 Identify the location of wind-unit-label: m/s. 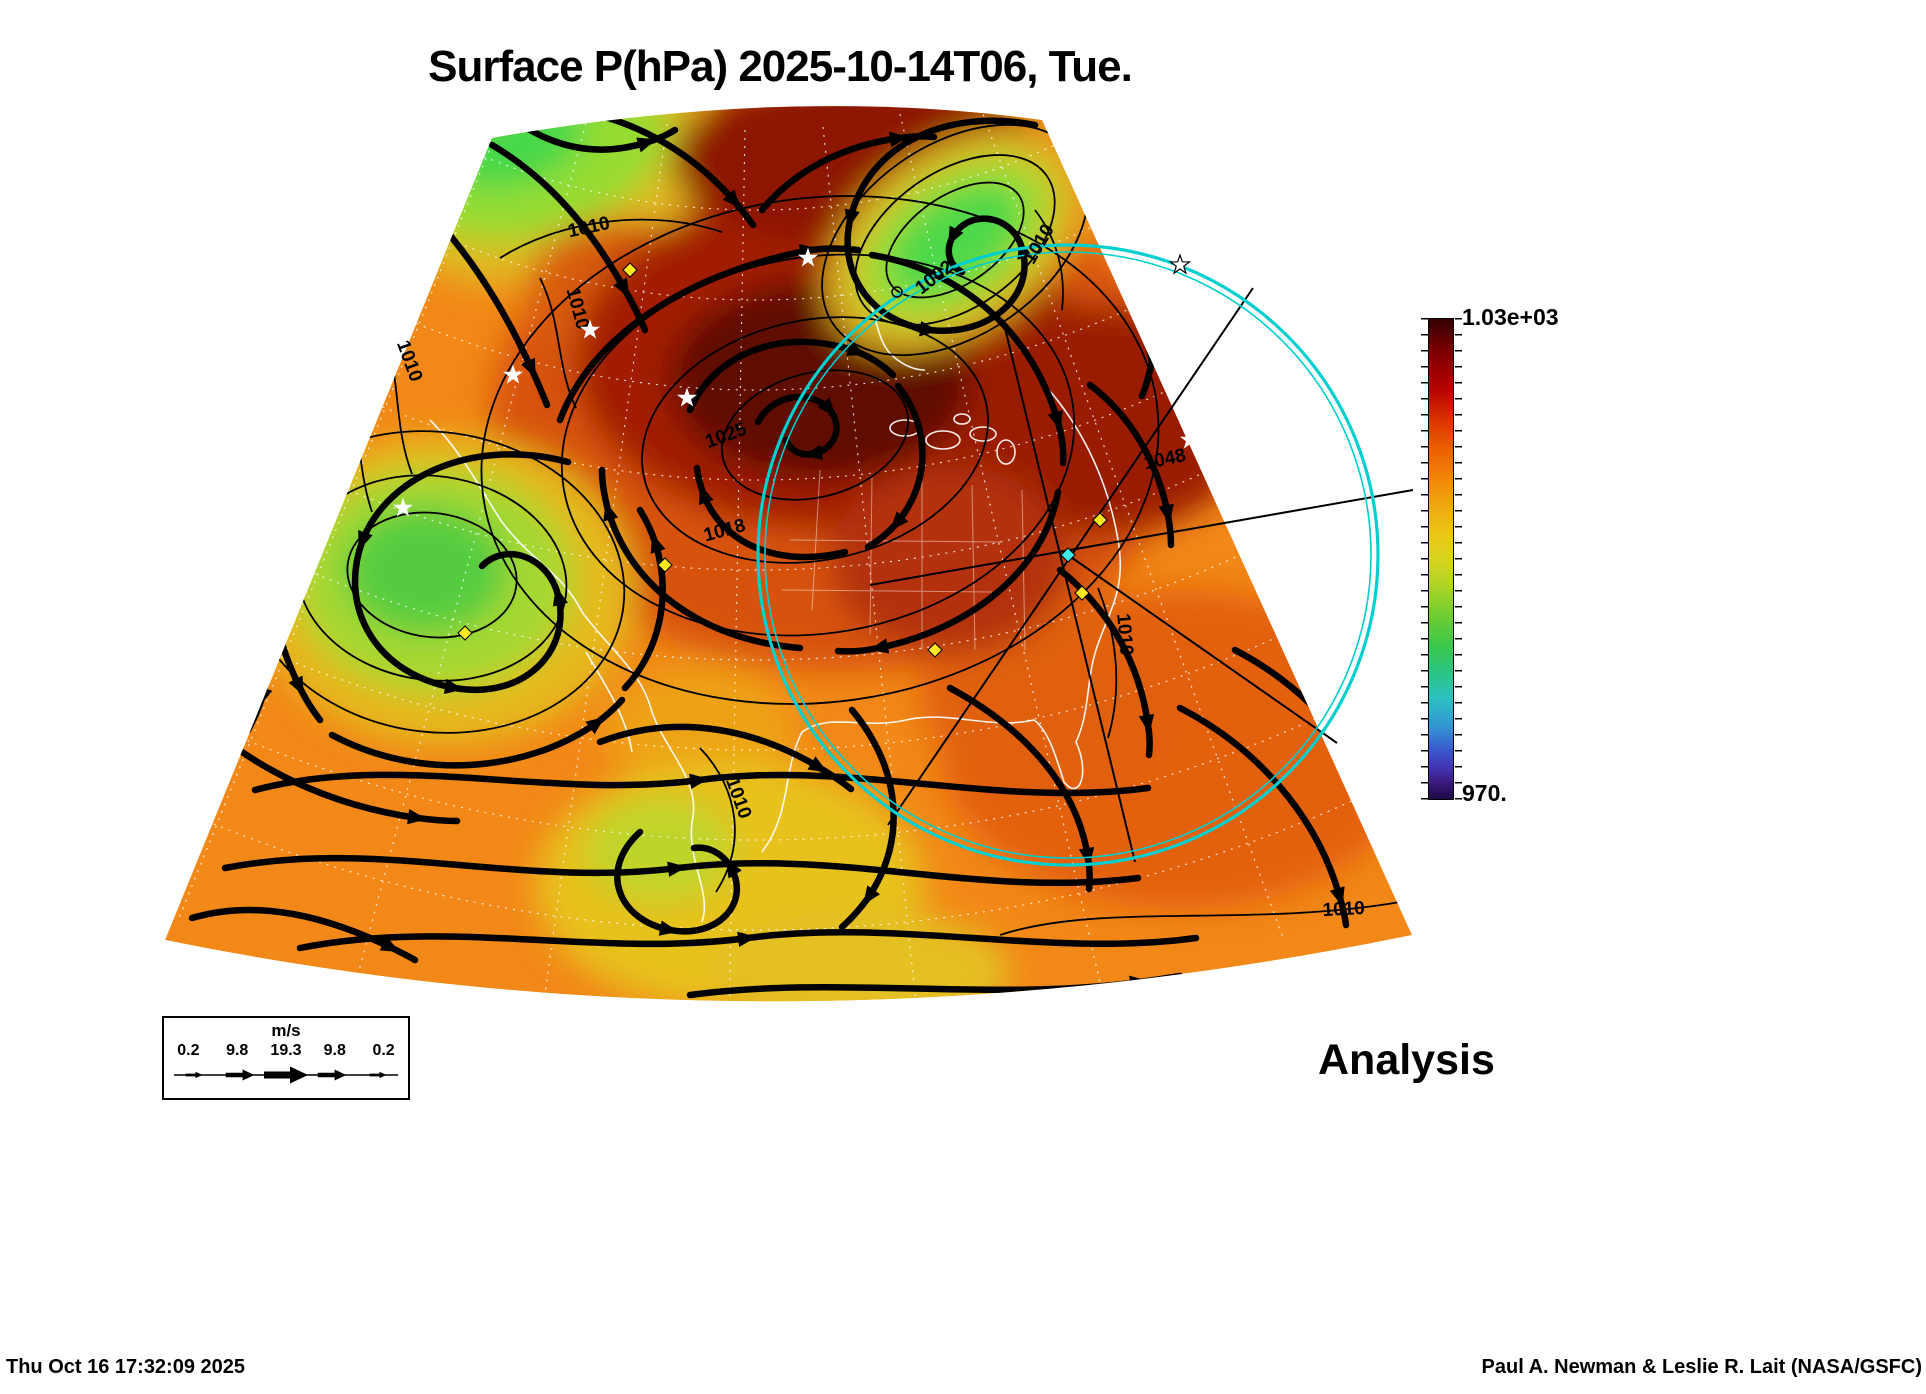
(286, 1030).